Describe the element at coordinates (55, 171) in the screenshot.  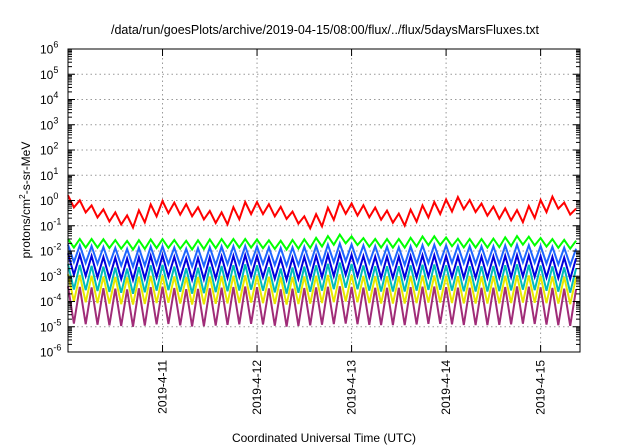
I see `y-tick-exponent: 1` at that location.